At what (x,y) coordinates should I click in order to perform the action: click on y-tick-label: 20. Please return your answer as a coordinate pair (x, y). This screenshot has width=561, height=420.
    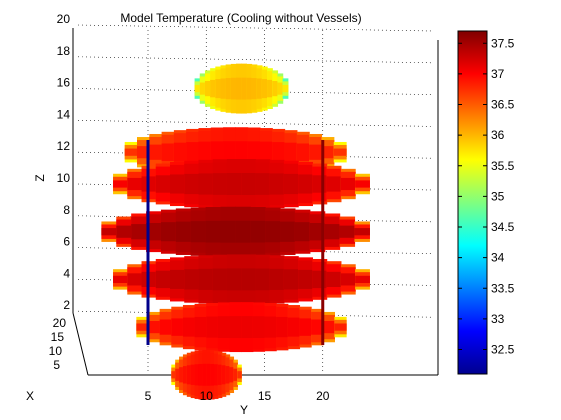
    Looking at the image, I should click on (323, 396).